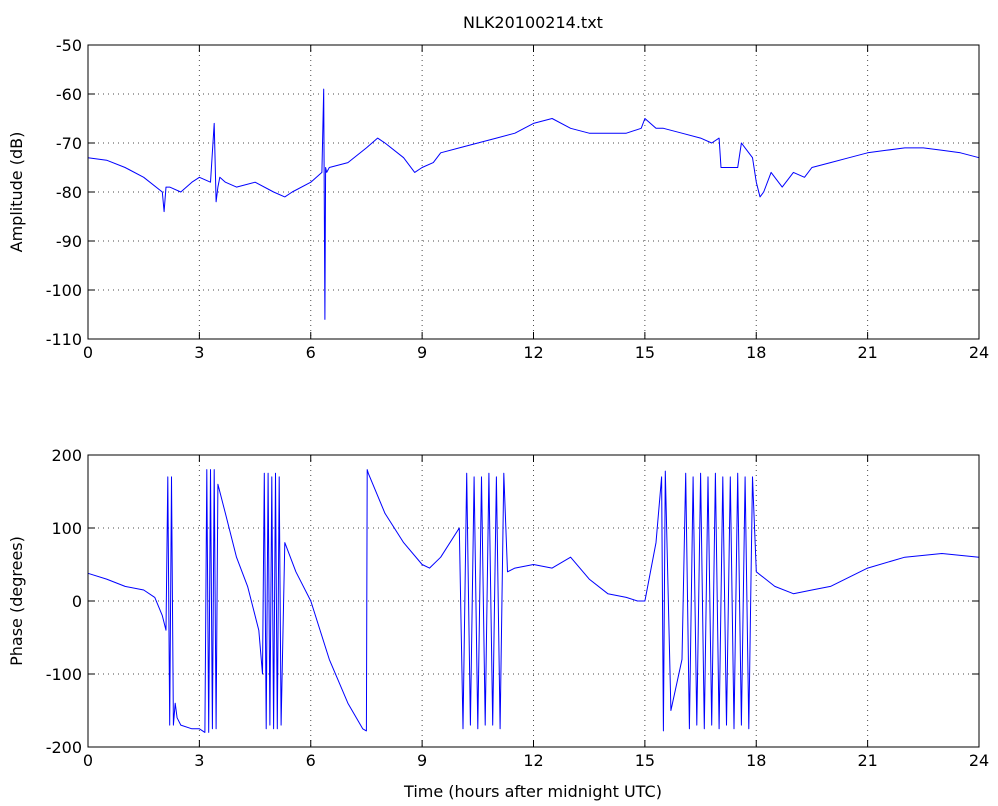 This screenshot has height=806, width=998. Describe the element at coordinates (66, 528) in the screenshot. I see `phase-y-tick-label: 100` at that location.